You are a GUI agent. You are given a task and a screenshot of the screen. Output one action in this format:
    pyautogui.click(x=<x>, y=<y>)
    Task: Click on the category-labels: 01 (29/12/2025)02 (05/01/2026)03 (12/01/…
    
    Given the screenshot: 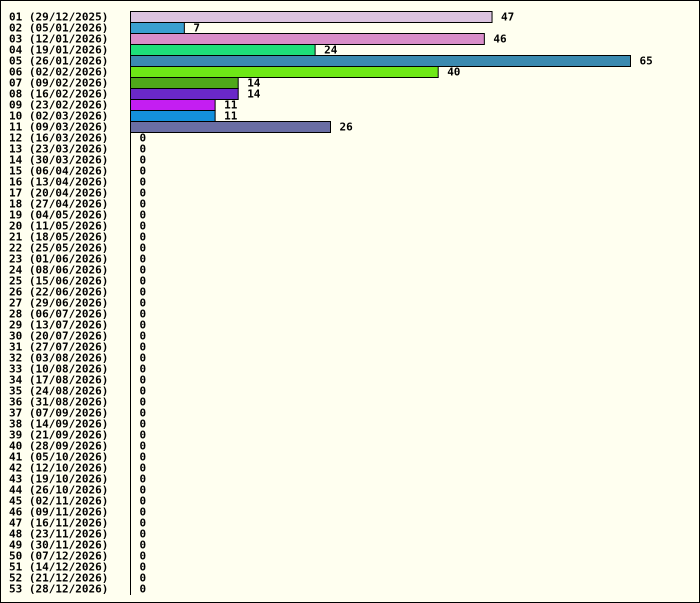 What is the action you would take?
    pyautogui.click(x=58, y=303)
    